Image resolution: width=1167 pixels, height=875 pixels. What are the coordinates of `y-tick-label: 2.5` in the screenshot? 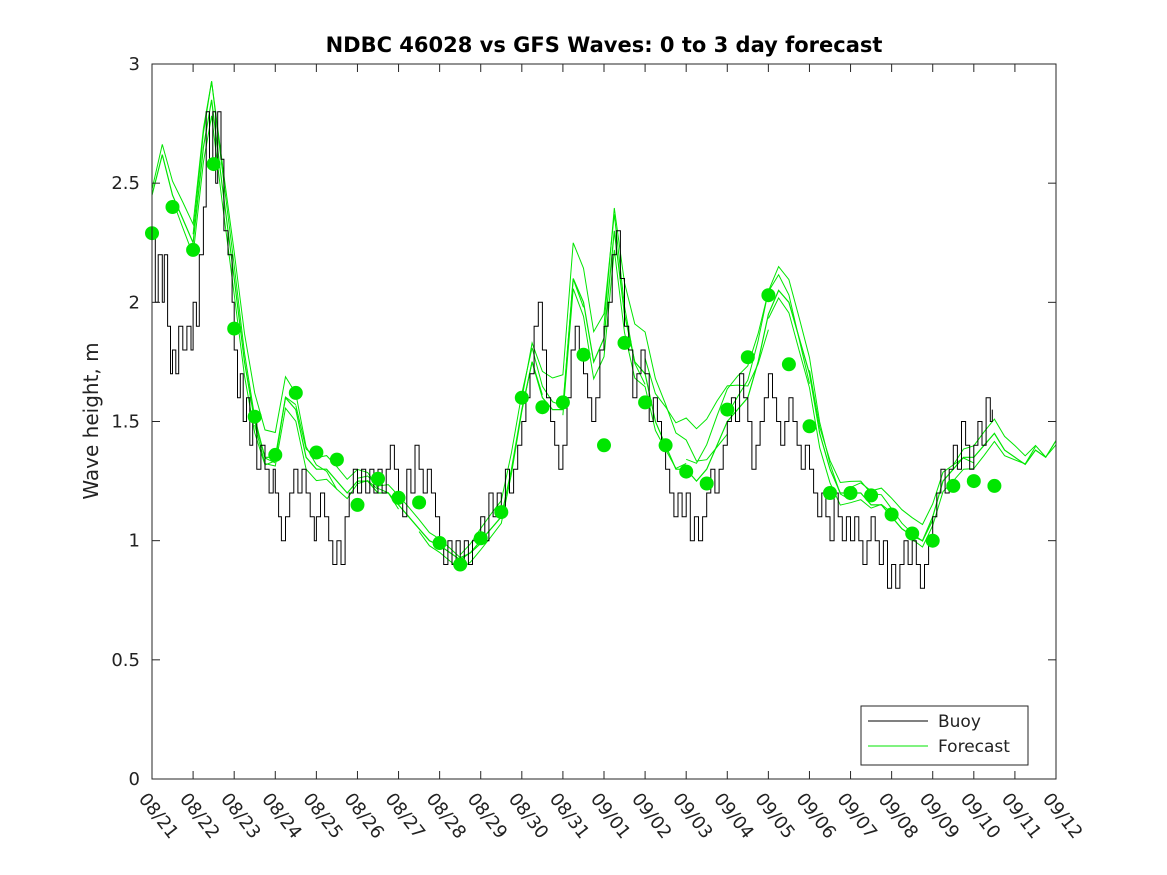 It's located at (125, 183).